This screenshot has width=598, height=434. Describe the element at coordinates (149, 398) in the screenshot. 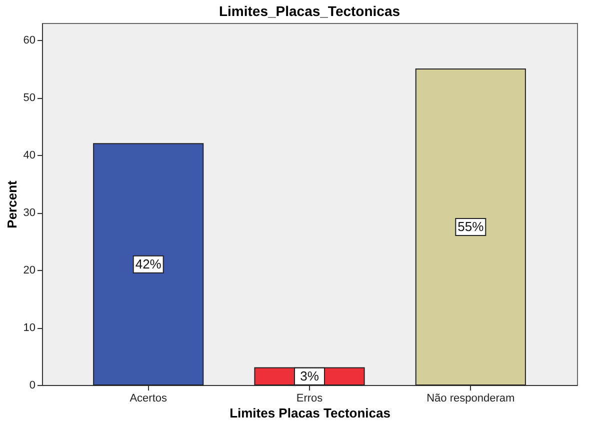

I see `x-tick-label: Acertos` at that location.